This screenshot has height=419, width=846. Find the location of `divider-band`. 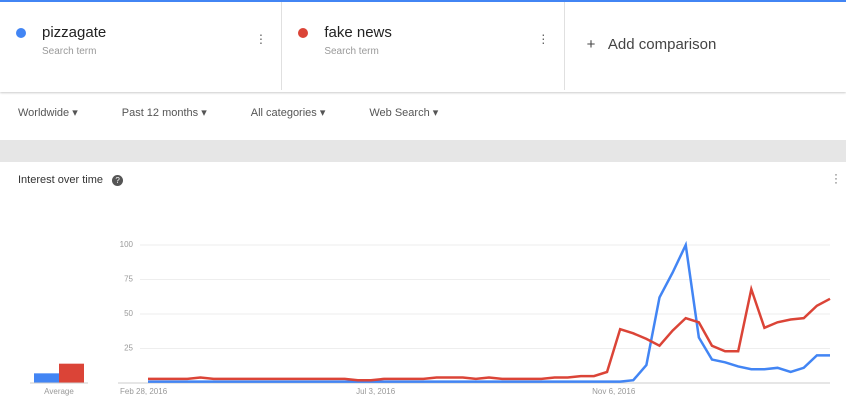

divider-band is located at coordinates (423, 151).